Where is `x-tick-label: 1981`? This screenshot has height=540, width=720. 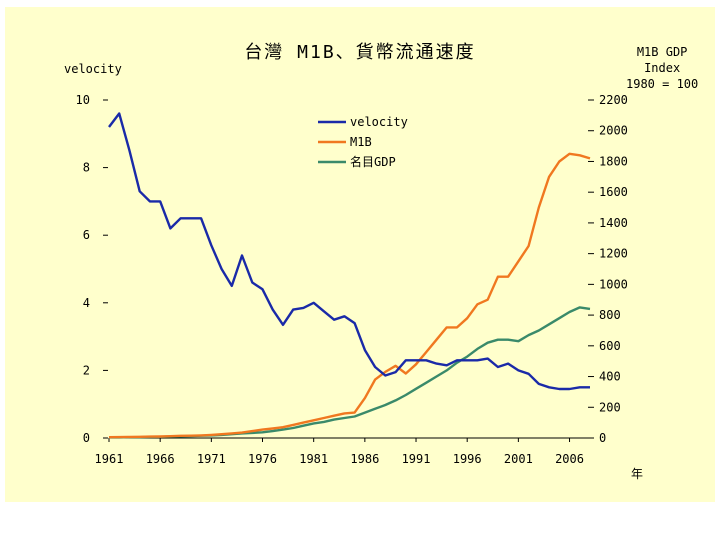
x-tick-label: 1981 is located at coordinates (313, 459).